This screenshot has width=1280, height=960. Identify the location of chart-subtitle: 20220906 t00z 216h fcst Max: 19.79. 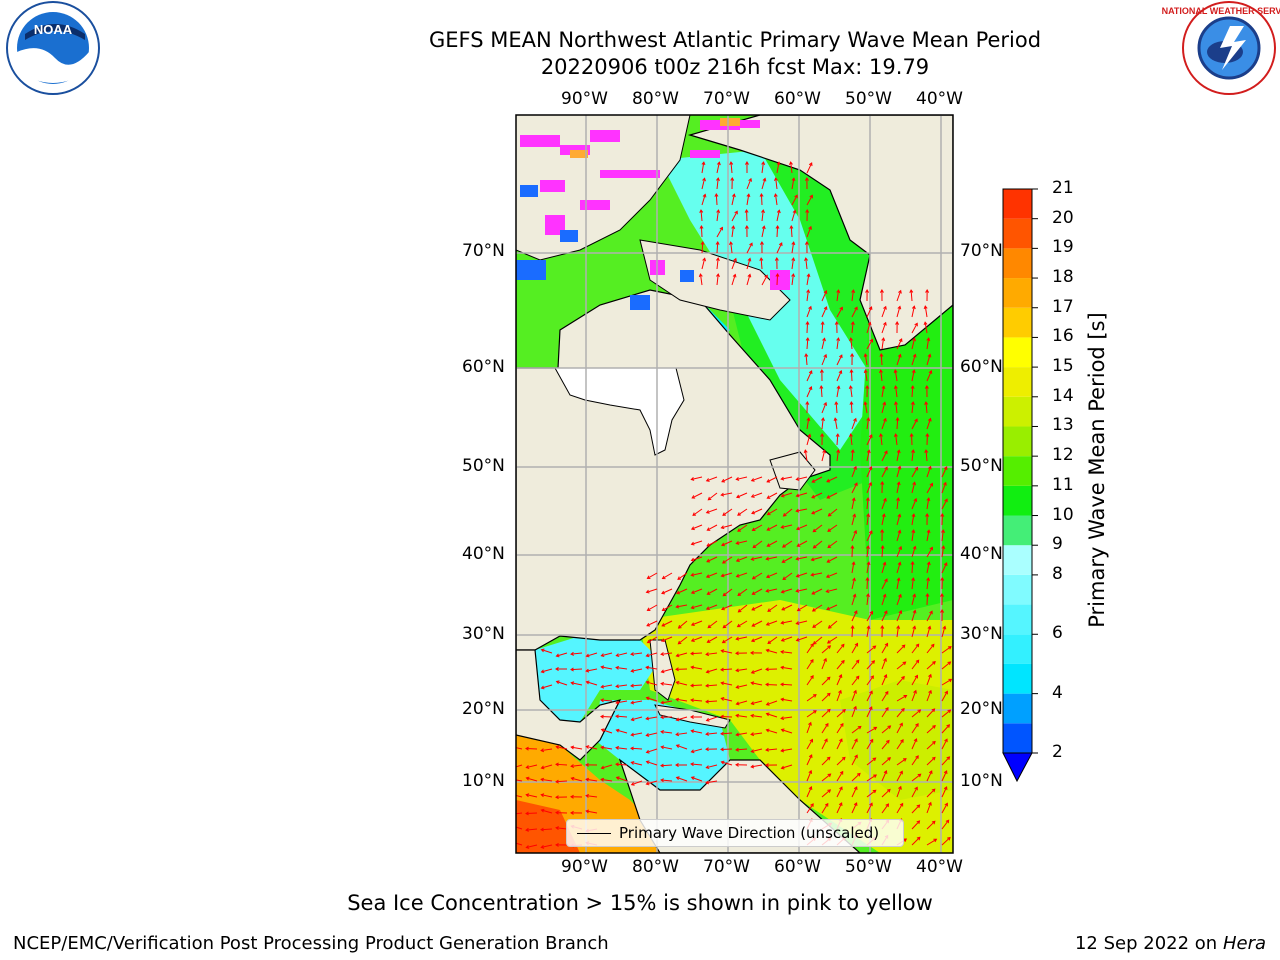
(735, 67).